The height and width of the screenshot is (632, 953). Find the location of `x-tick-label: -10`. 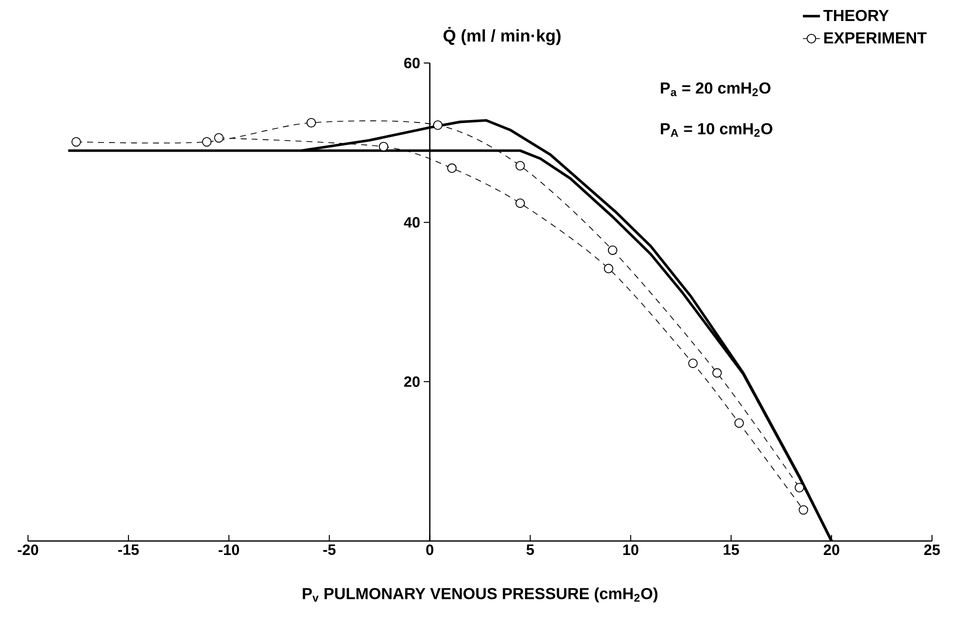

x-tick-label: -10 is located at coordinates (229, 550).